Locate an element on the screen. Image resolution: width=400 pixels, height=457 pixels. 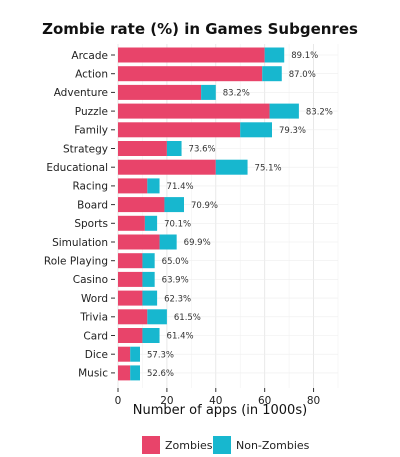
category-label: Educational is located at coordinates (77, 168).